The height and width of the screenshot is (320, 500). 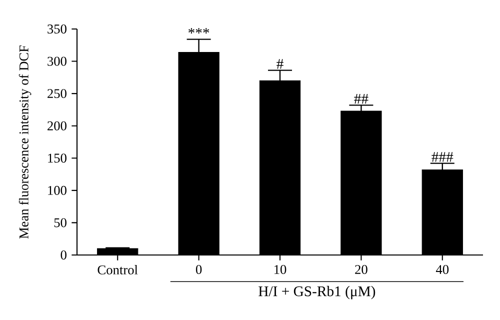 I want to click on y-tick-label: 350, so click(x=57, y=29).